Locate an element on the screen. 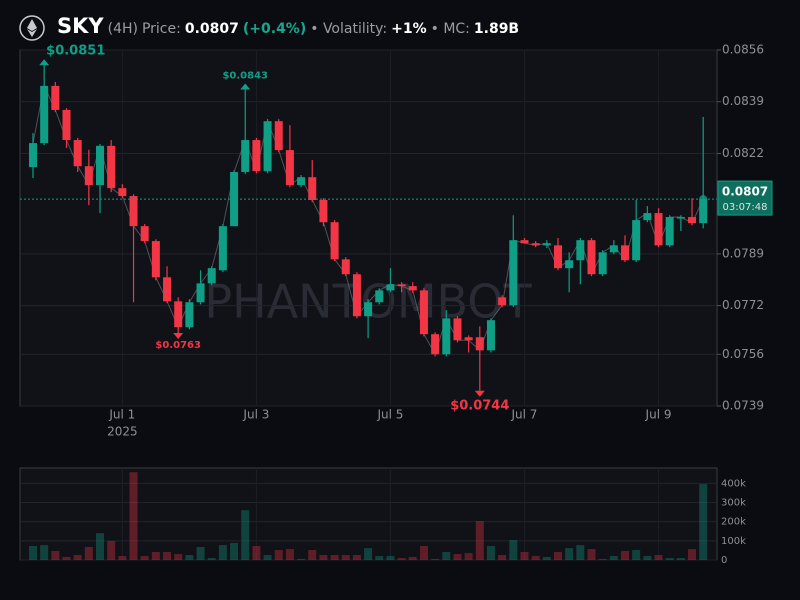 This screenshot has width=800, height=600. interval: (4H) is located at coordinates (122, 29).